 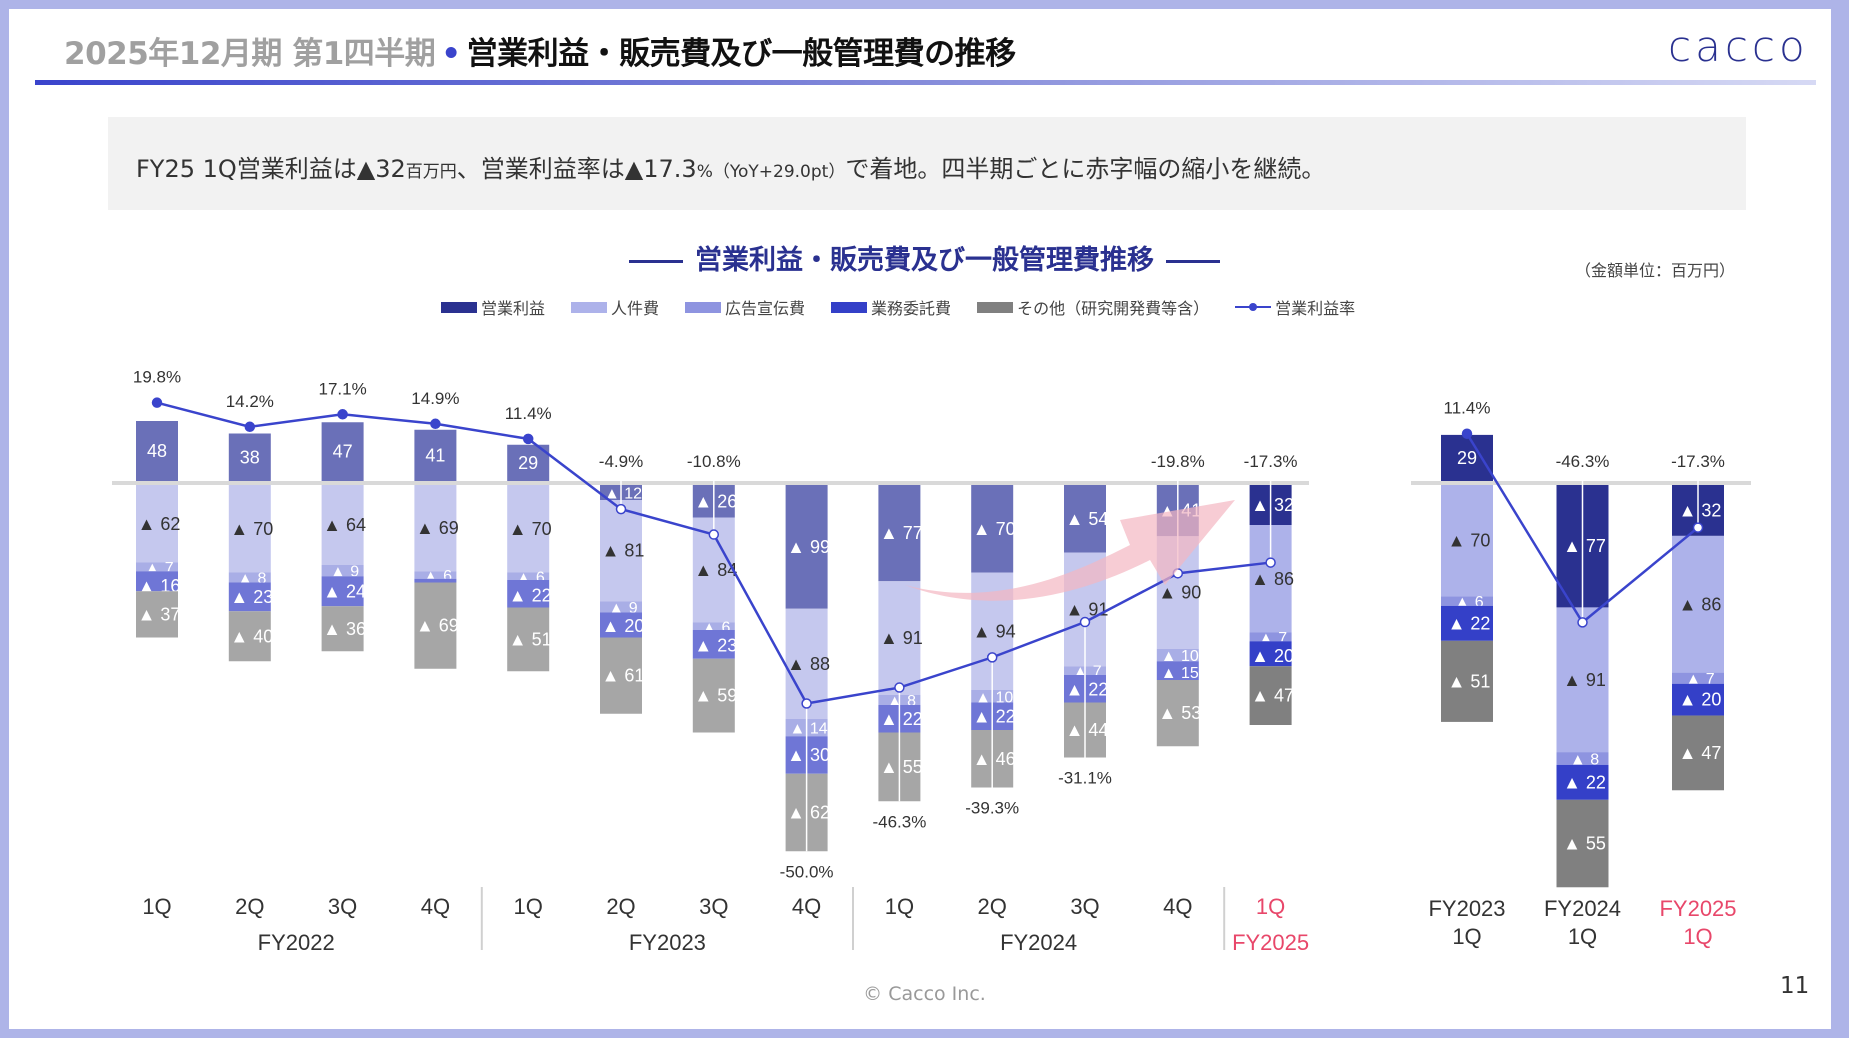 I want to click on chart-title: 営業利益・販売費及び一般管理費推移, so click(x=924, y=257).